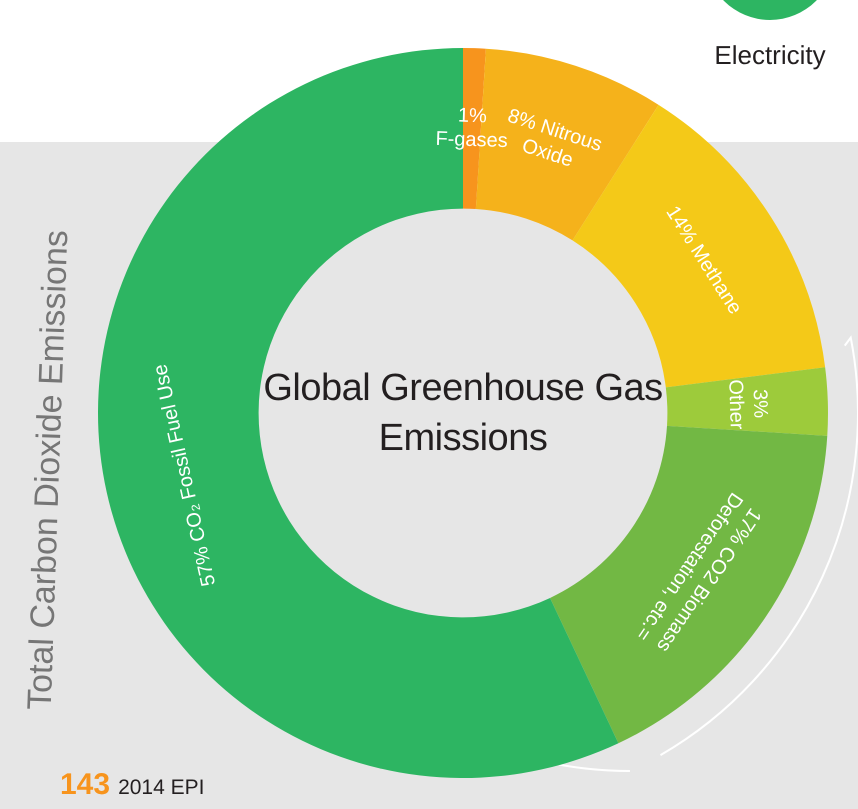  What do you see at coordinates (161, 787) in the screenshot?
I see `text: 2014 EPI` at bounding box center [161, 787].